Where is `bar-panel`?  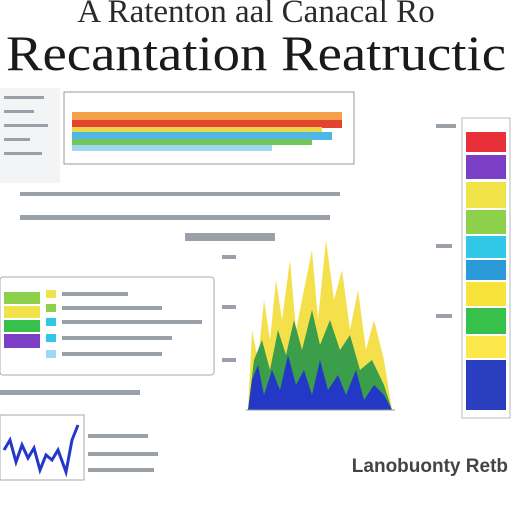 bar-panel is located at coordinates (473, 268).